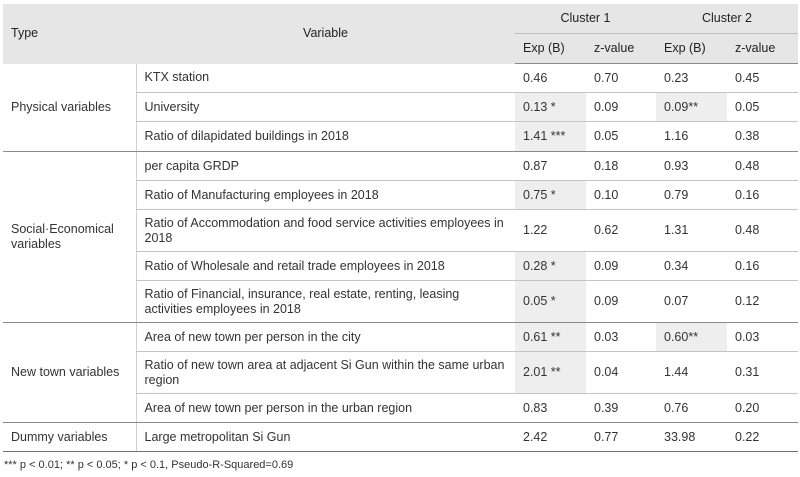 The image size is (800, 477). I want to click on type-column-header: Type, so click(69, 34).